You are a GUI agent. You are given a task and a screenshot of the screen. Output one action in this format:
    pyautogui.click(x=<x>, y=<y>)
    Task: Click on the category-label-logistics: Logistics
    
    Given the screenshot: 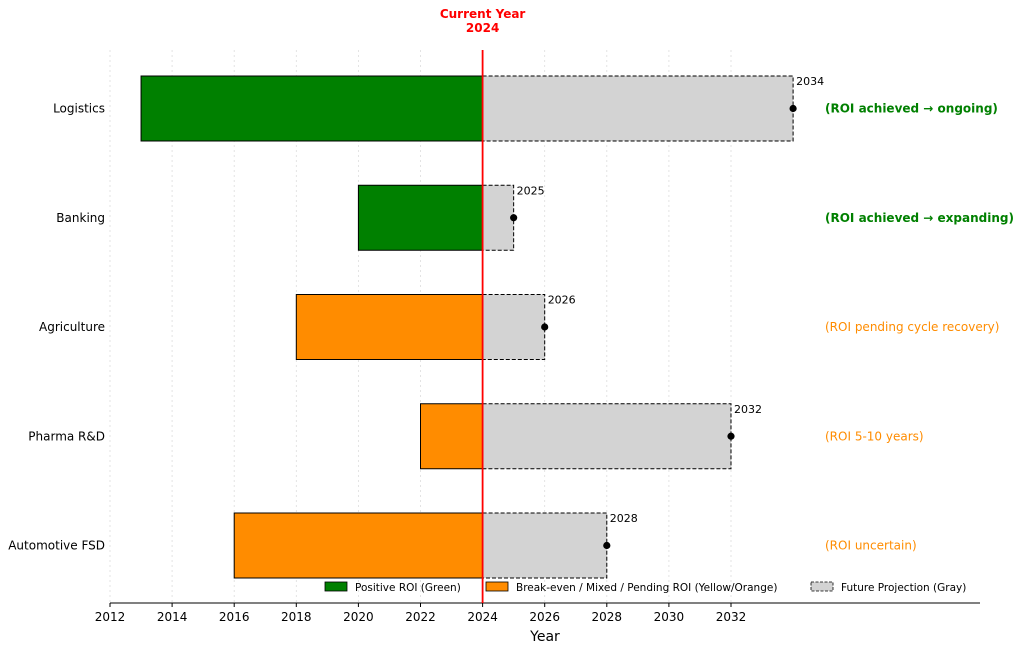 What is the action you would take?
    pyautogui.click(x=79, y=109)
    